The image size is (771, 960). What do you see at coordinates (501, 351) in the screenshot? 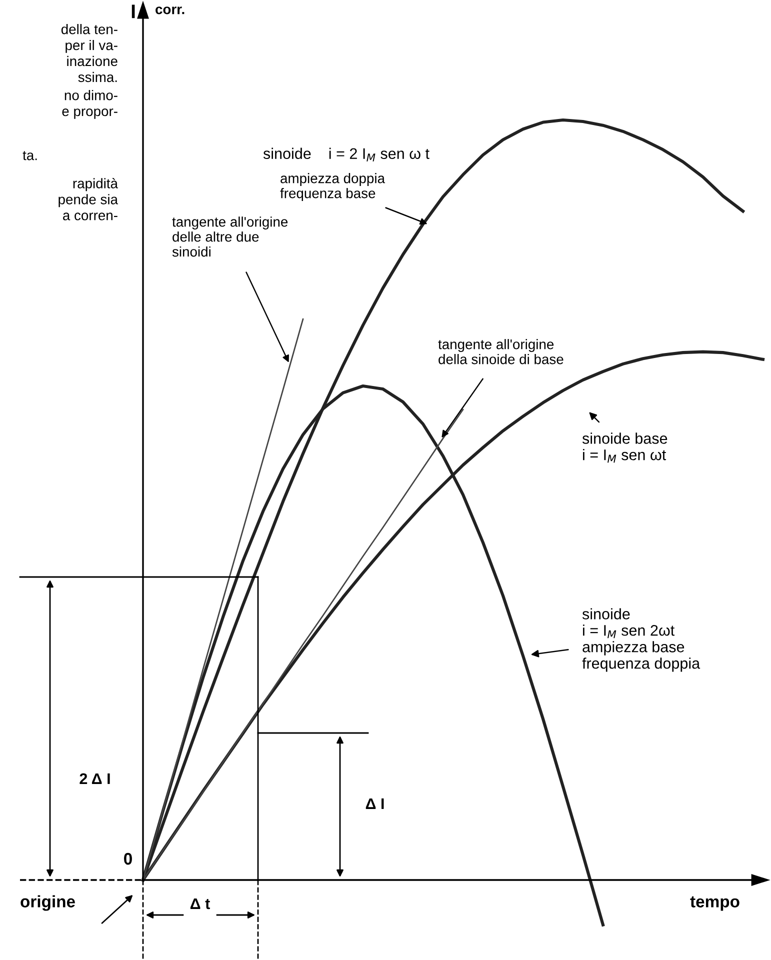
I see `annotation: tangente all'origine della sinoide di base` at bounding box center [501, 351].